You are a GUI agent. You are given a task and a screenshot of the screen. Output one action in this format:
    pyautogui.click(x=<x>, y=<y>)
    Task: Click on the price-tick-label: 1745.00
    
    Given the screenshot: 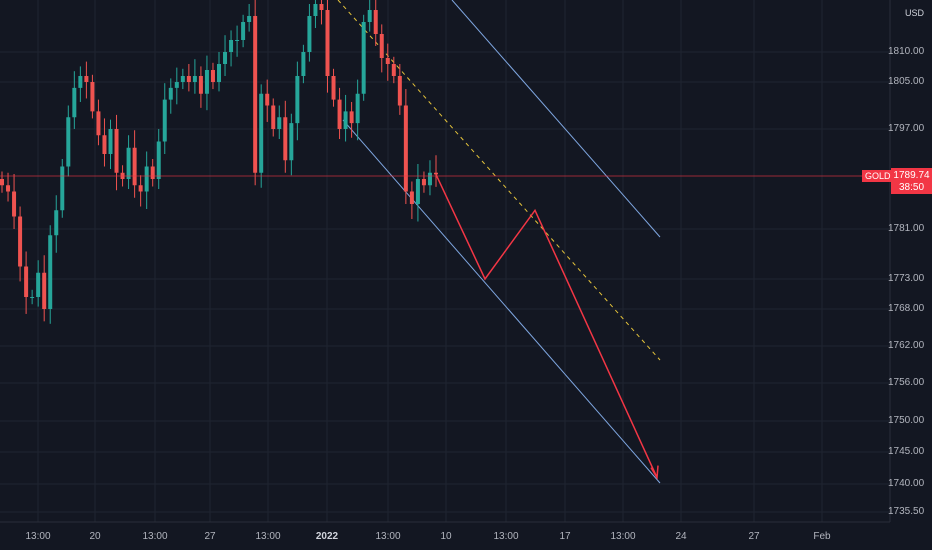 What is the action you would take?
    pyautogui.click(x=906, y=451)
    